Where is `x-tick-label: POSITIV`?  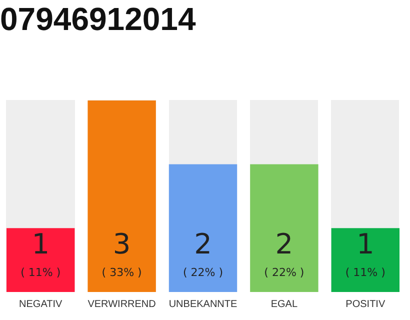
x-tick-label: POSITIV is located at coordinates (366, 304).